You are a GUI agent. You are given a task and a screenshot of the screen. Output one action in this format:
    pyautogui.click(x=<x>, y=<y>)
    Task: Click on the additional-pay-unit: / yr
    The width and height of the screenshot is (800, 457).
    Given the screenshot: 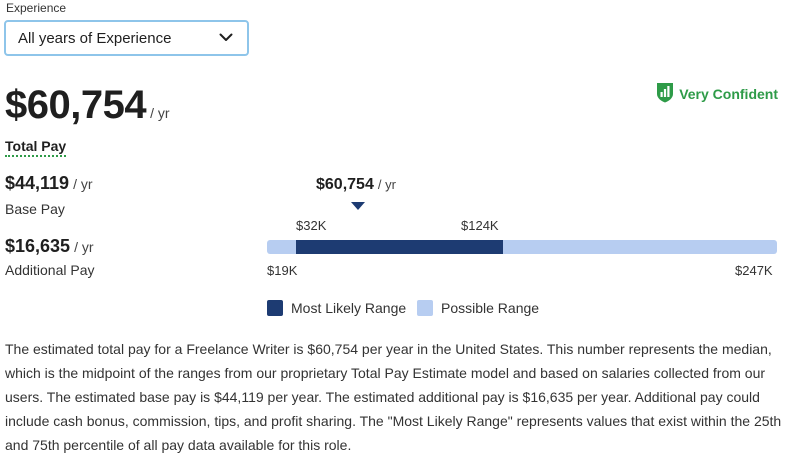 What is the action you would take?
    pyautogui.click(x=84, y=247)
    